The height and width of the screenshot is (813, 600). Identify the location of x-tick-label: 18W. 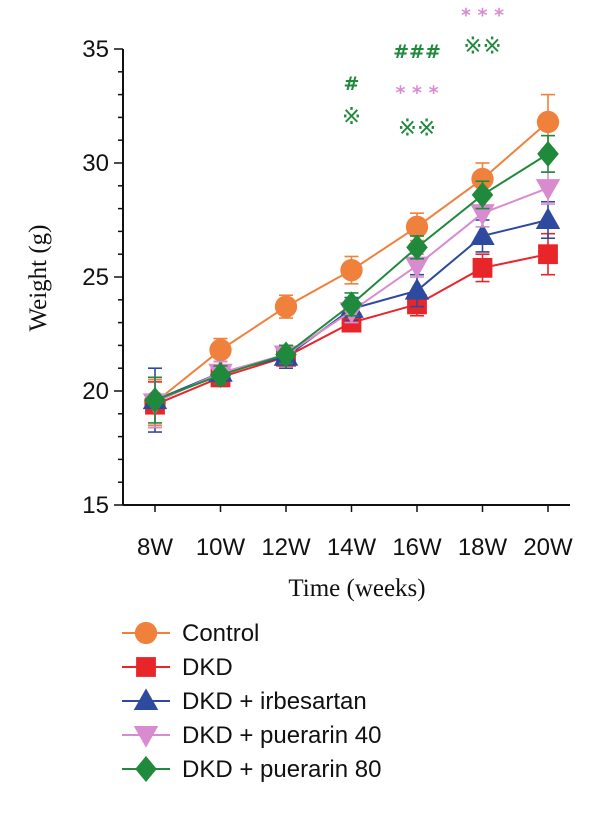
(483, 547).